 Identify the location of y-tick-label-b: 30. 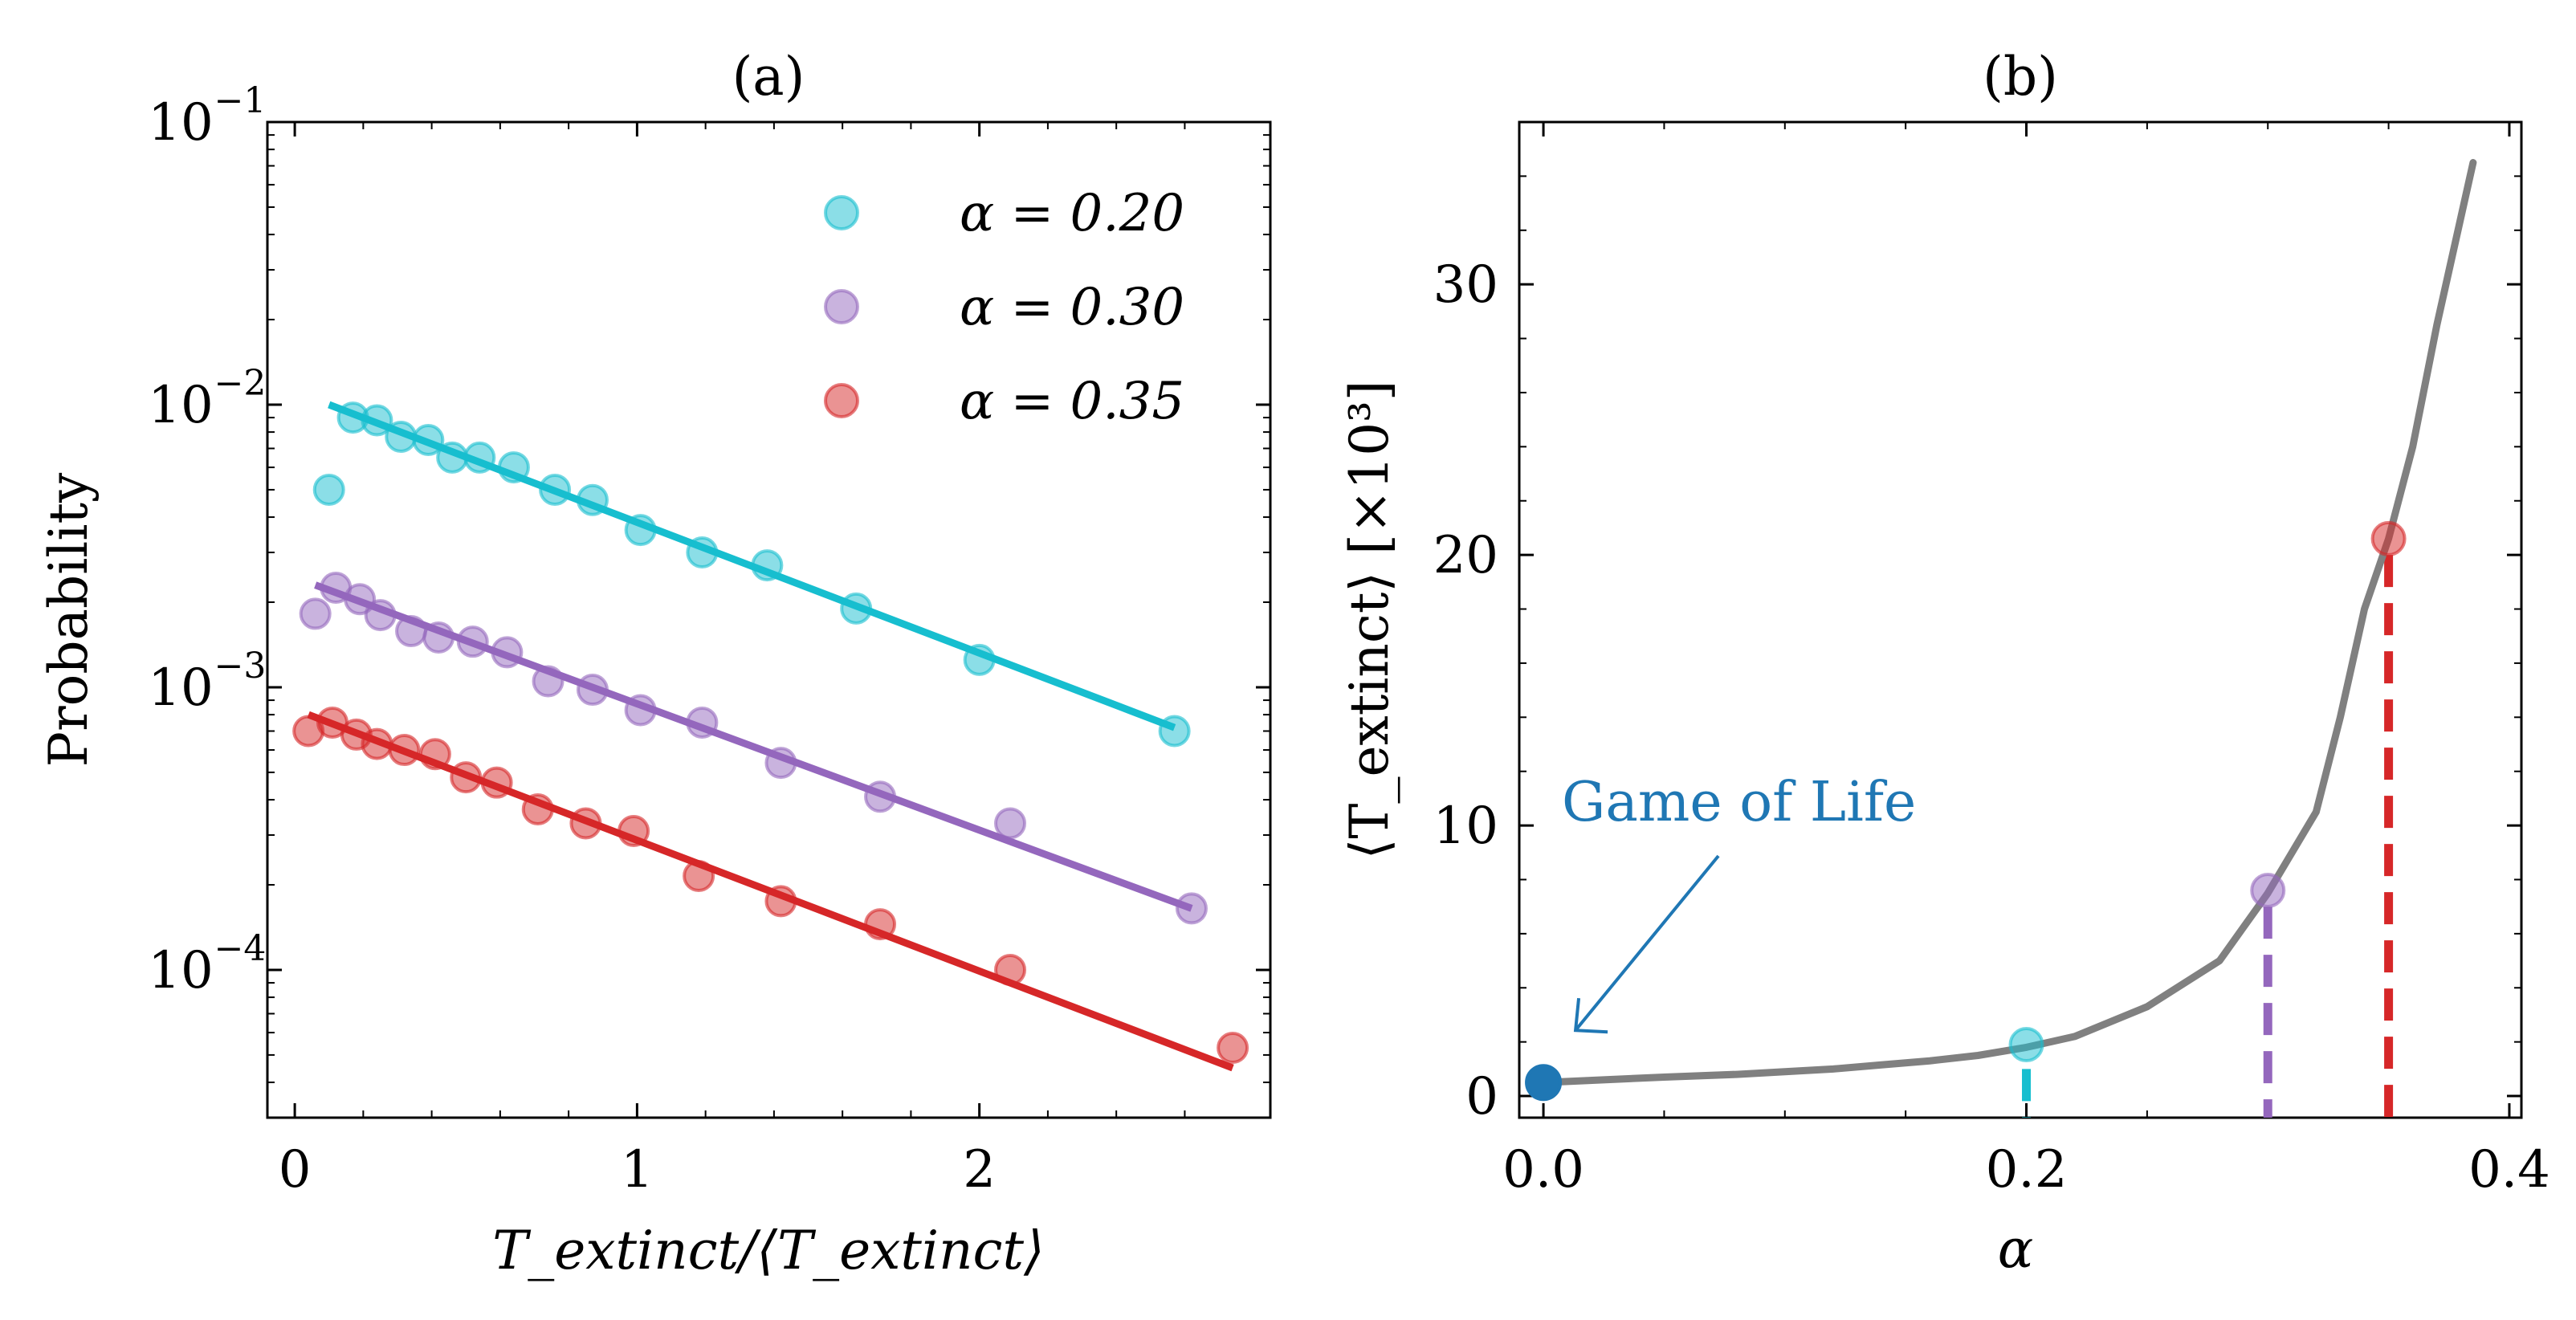
(1465, 285).